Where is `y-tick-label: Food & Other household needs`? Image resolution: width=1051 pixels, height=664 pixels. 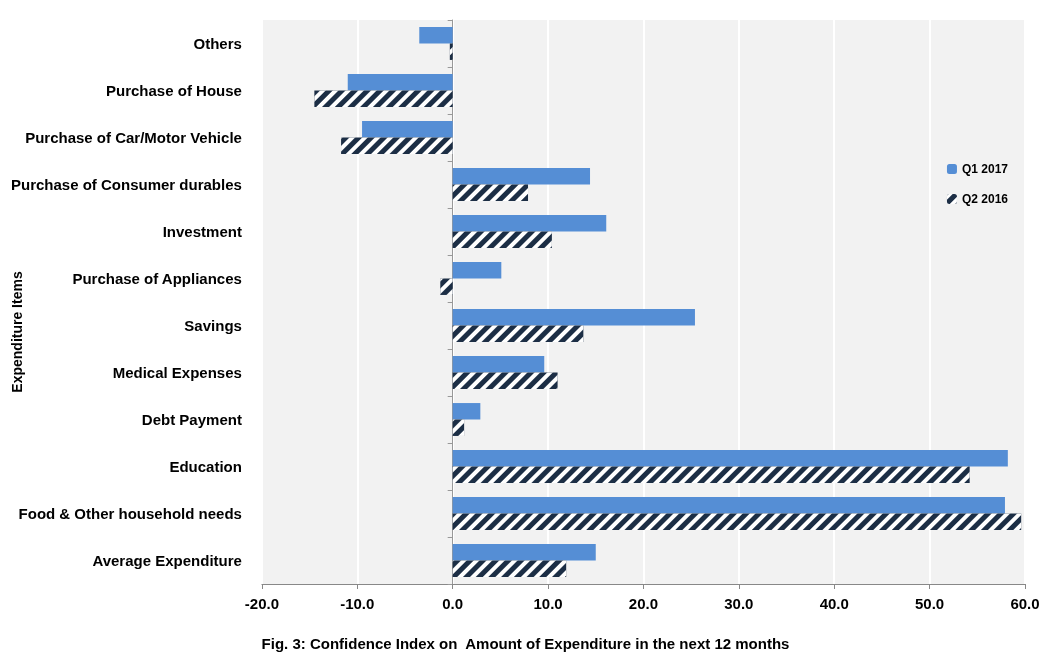 y-tick-label: Food & Other household needs is located at coordinates (130, 513).